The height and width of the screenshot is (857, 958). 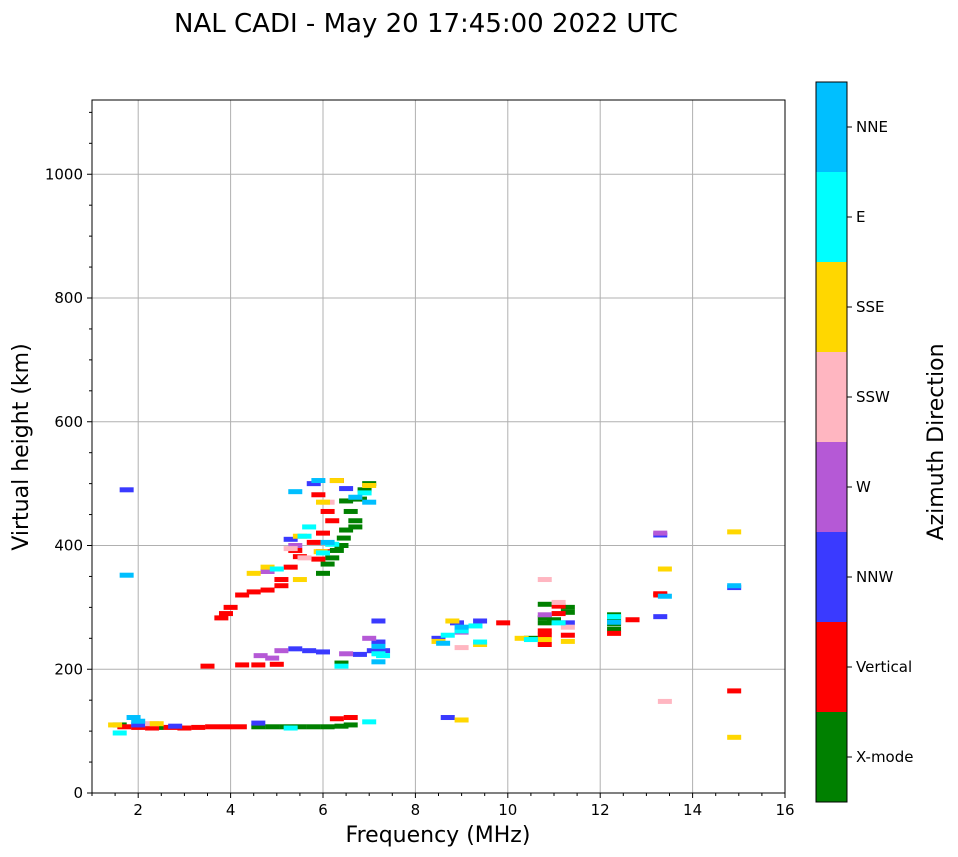 I want to click on x-axis-ticks: 2 4 6 8 10 12 14 16, so click(x=443, y=806).